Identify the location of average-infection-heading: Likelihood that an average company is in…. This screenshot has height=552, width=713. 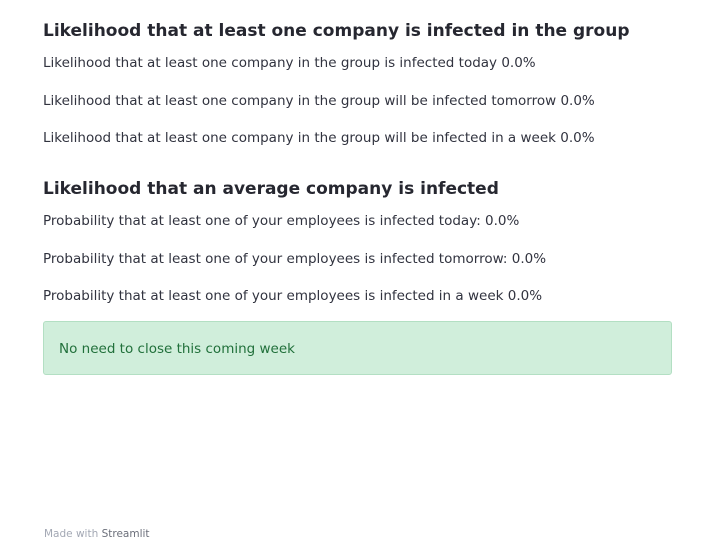
(271, 189).